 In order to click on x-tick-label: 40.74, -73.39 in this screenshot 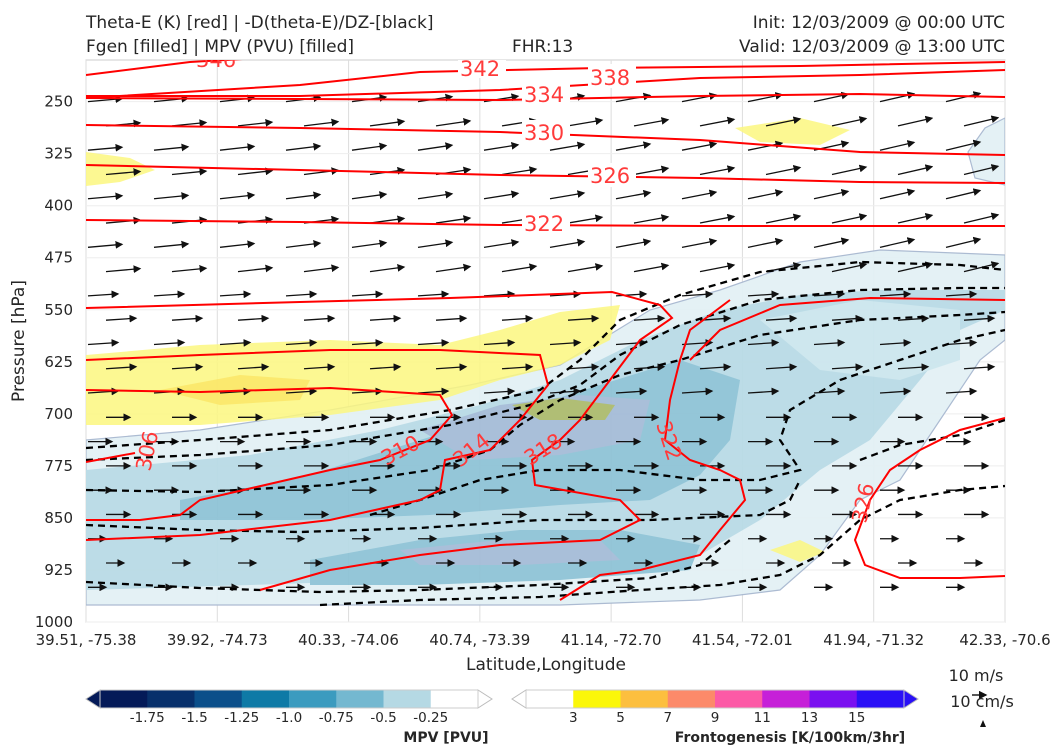, I will do `click(479, 640)`.